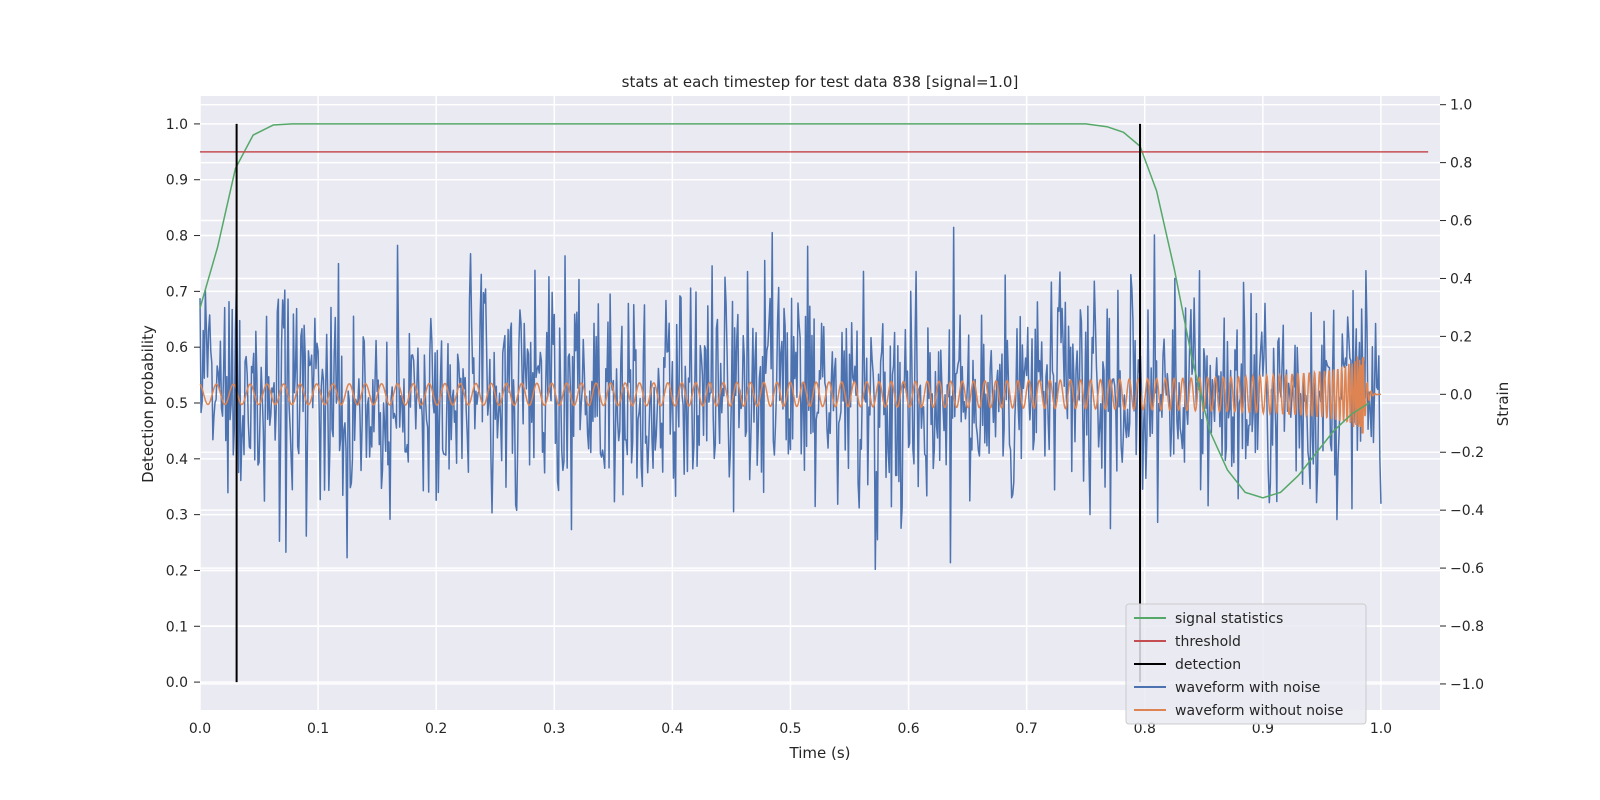  Describe the element at coordinates (1027, 729) in the screenshot. I see `x-tick-label: 0.7` at that location.